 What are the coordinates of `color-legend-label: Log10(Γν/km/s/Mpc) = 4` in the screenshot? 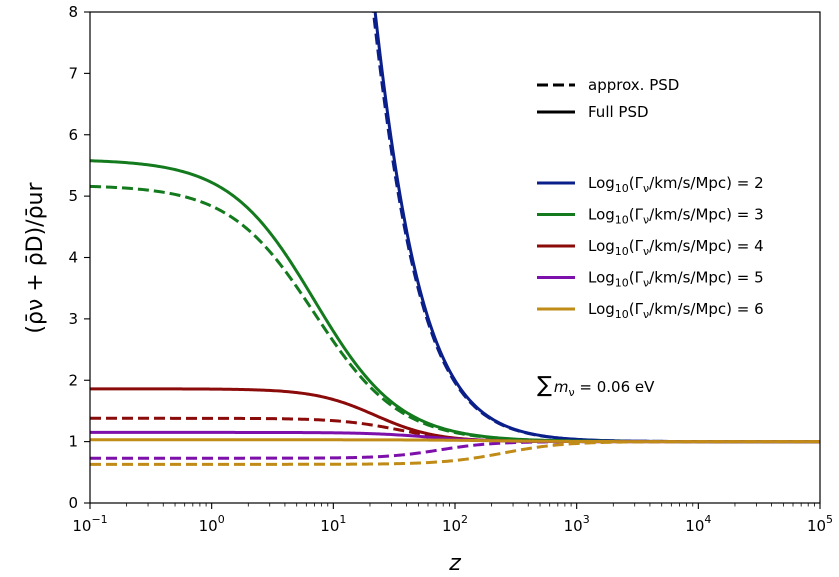 It's located at (676, 247).